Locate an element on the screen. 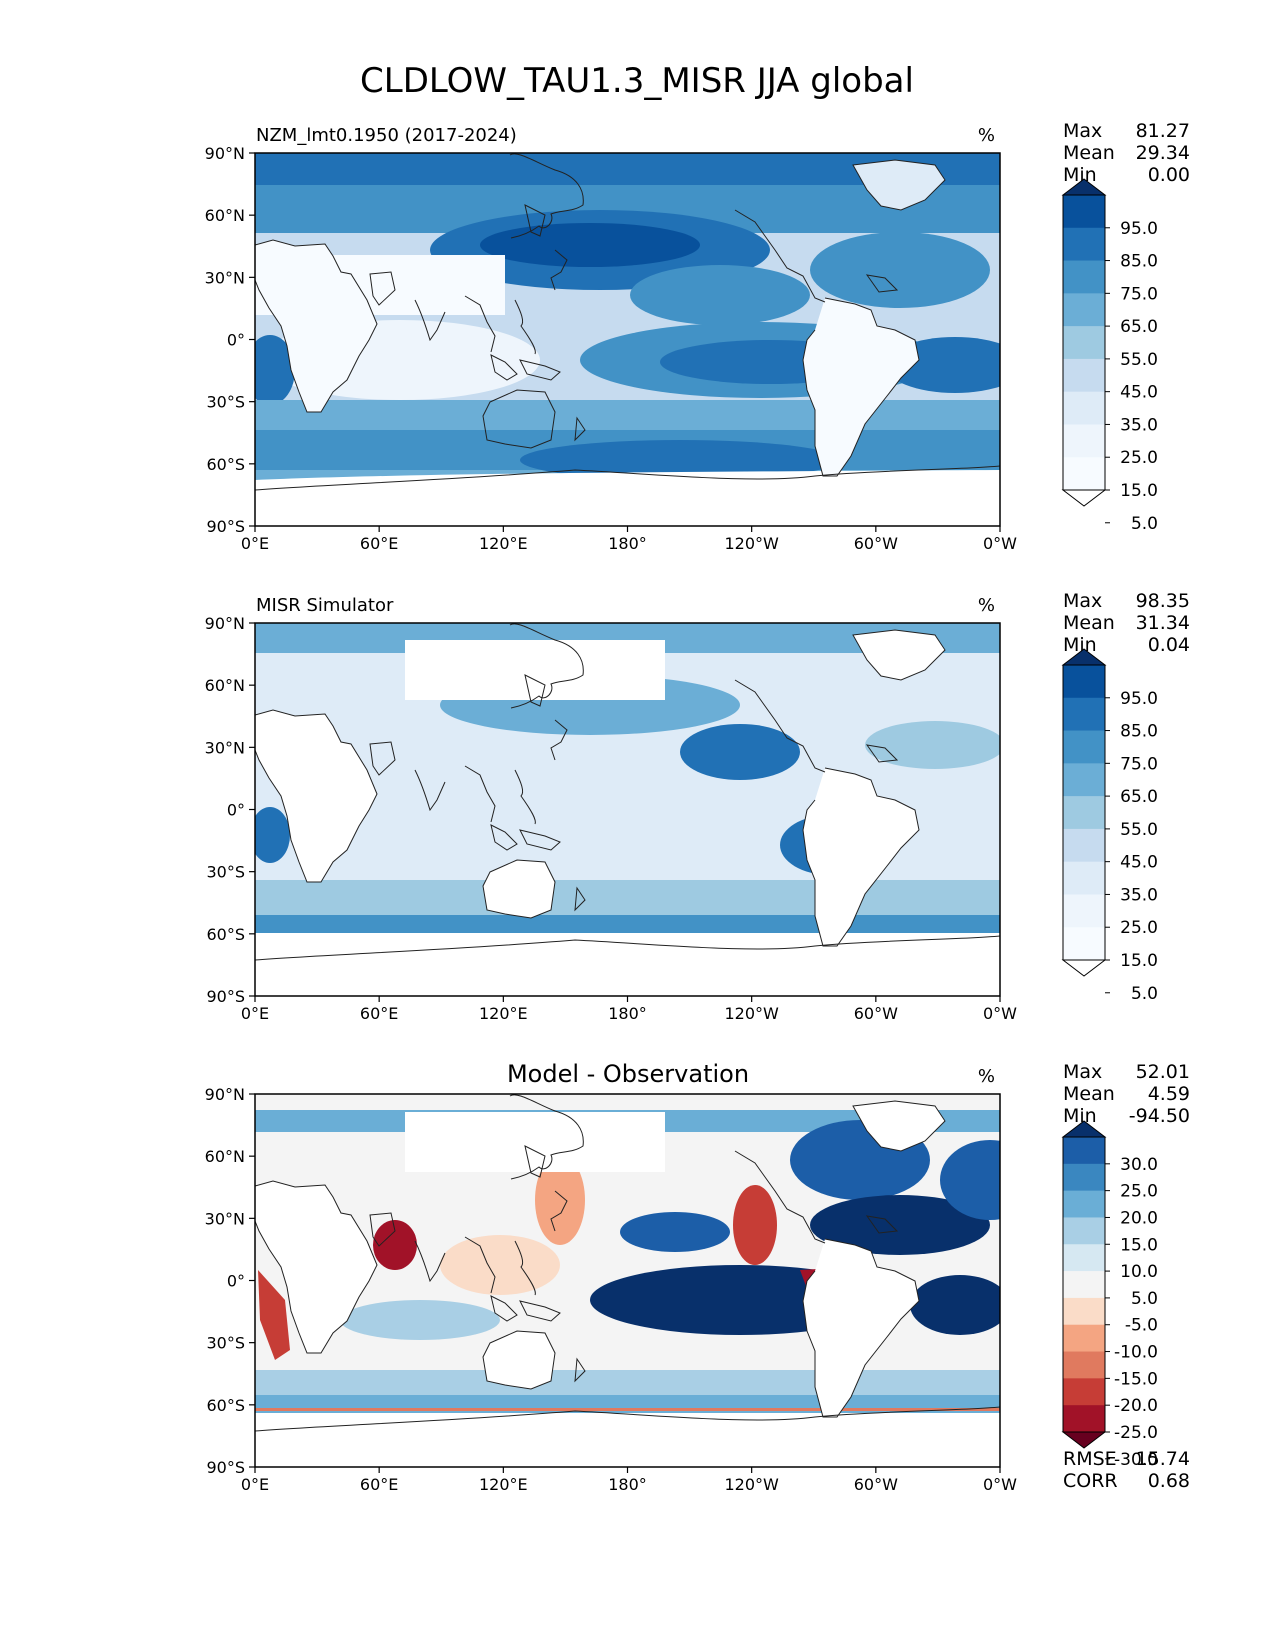  panel-observation-units: % is located at coordinates (986, 605).